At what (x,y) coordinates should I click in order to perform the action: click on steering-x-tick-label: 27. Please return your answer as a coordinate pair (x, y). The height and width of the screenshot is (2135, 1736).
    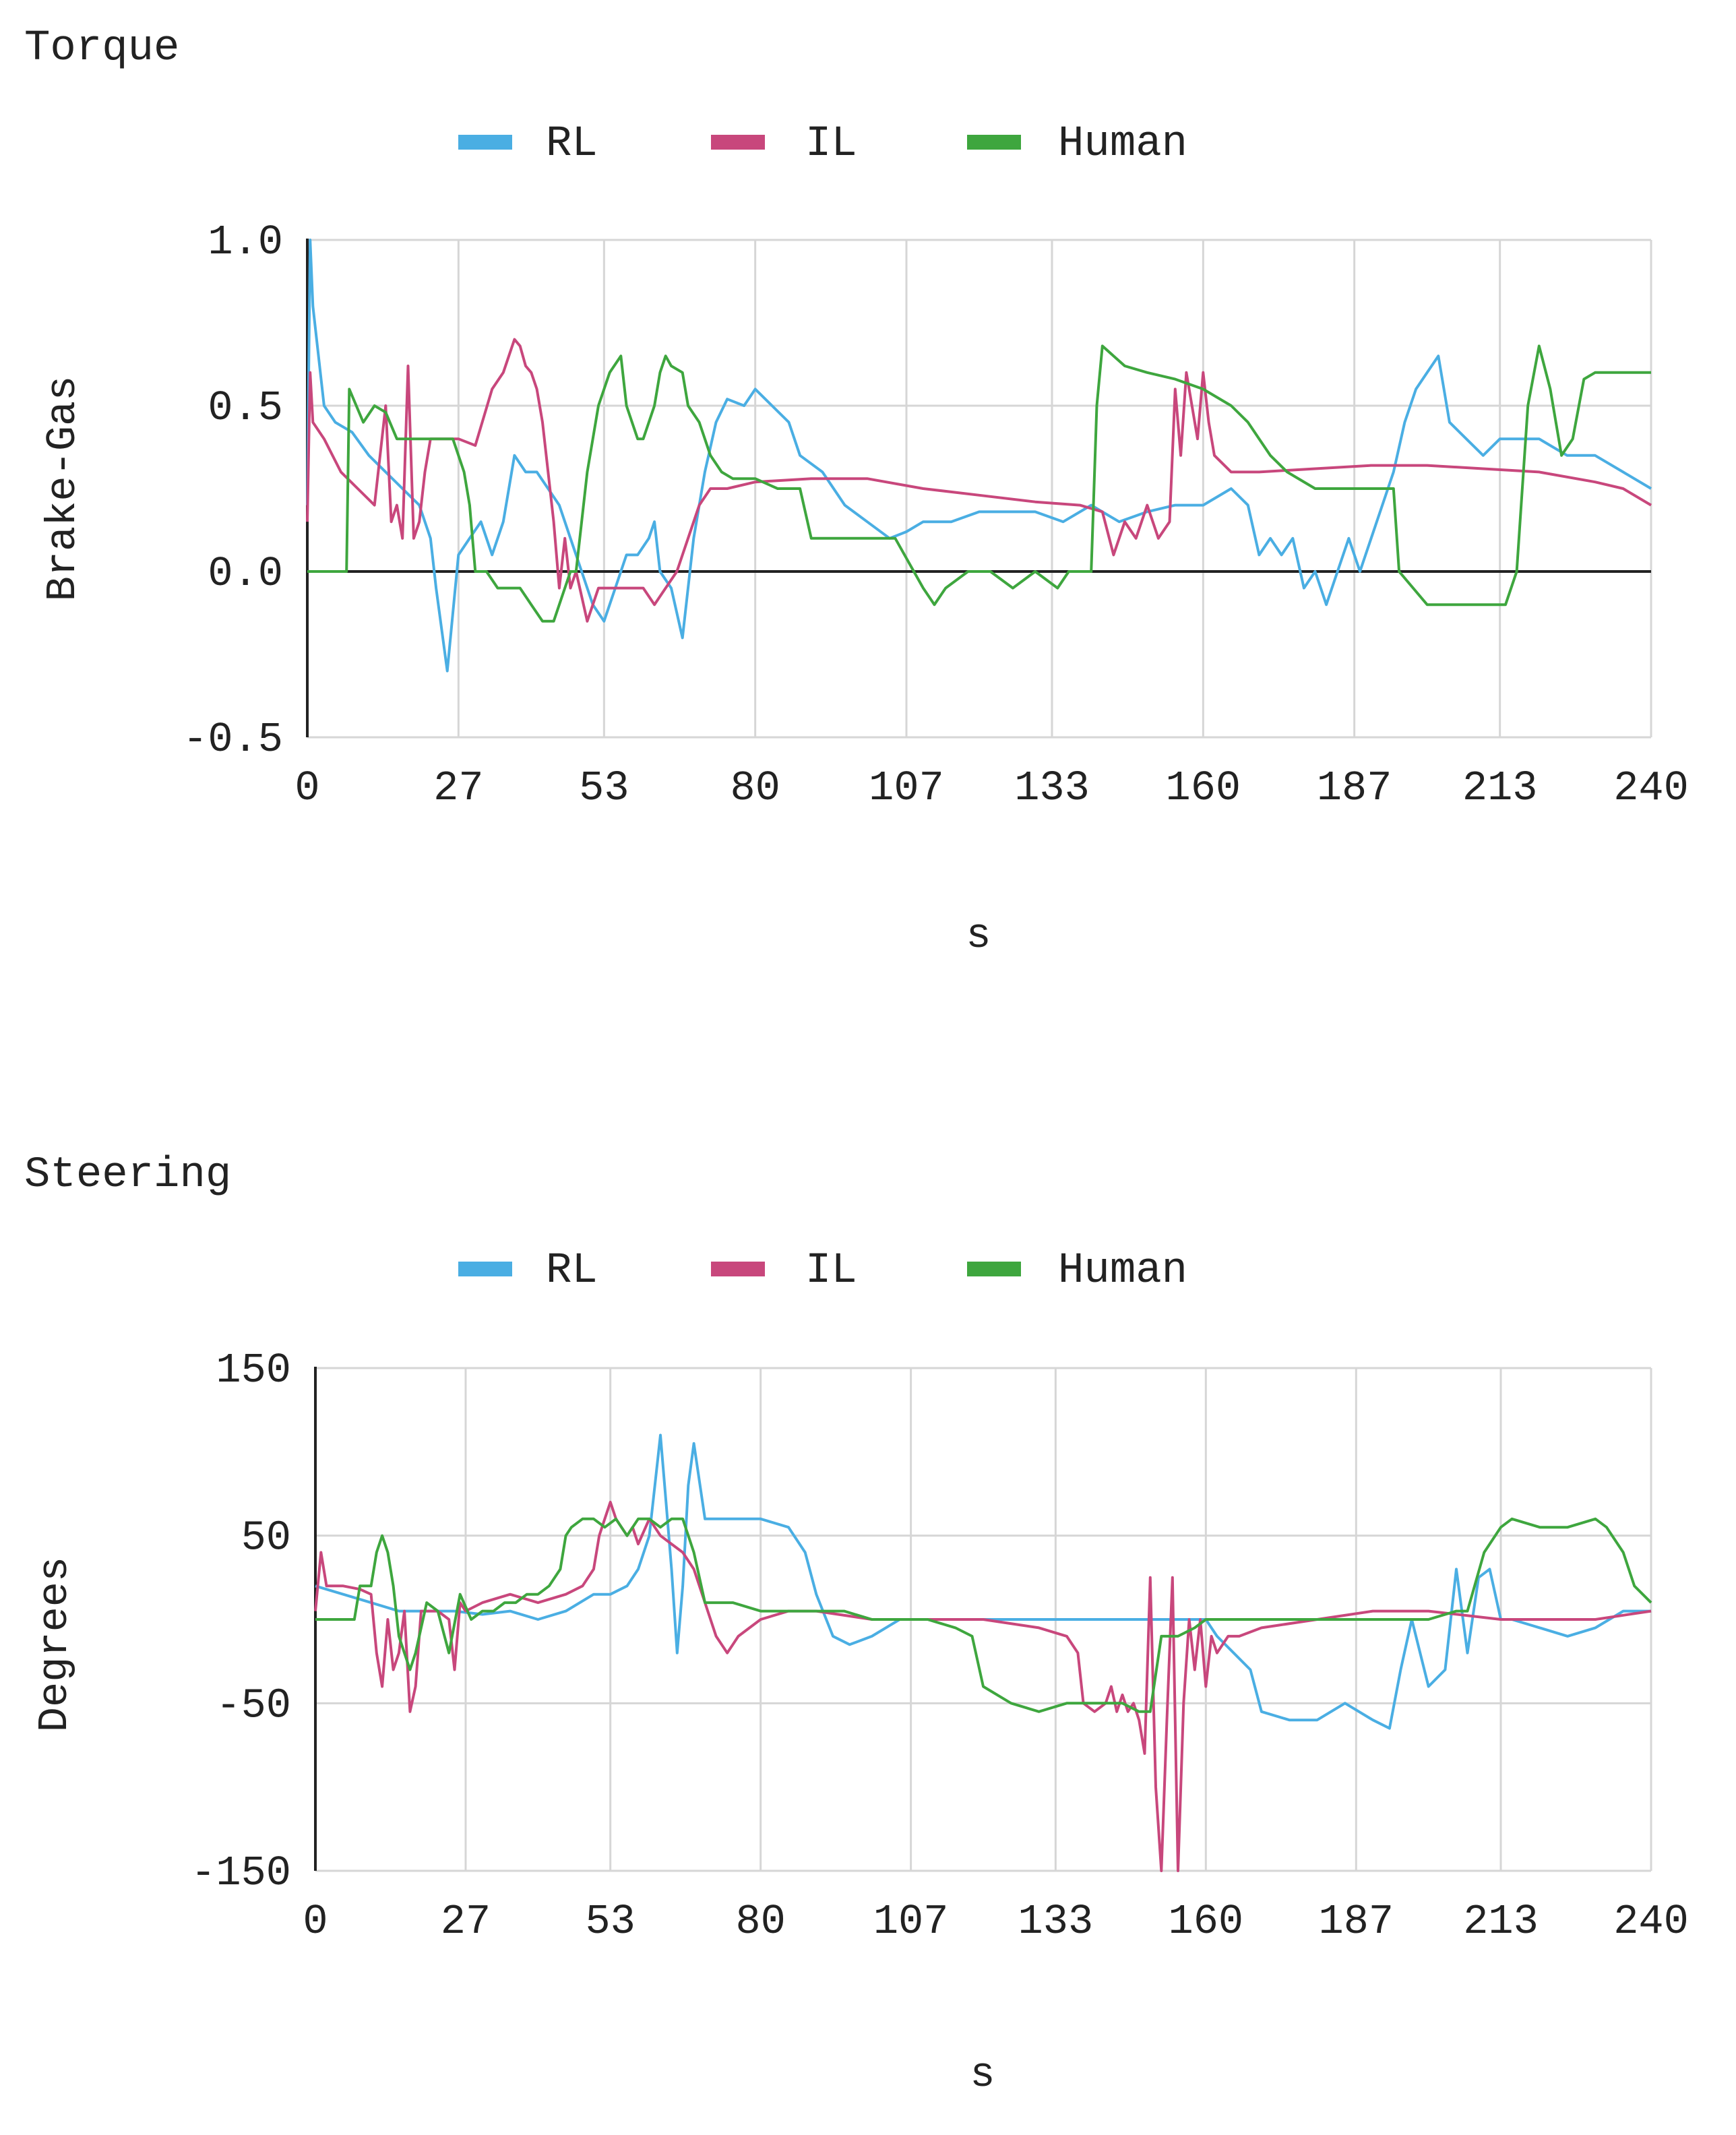
    Looking at the image, I should click on (466, 1922).